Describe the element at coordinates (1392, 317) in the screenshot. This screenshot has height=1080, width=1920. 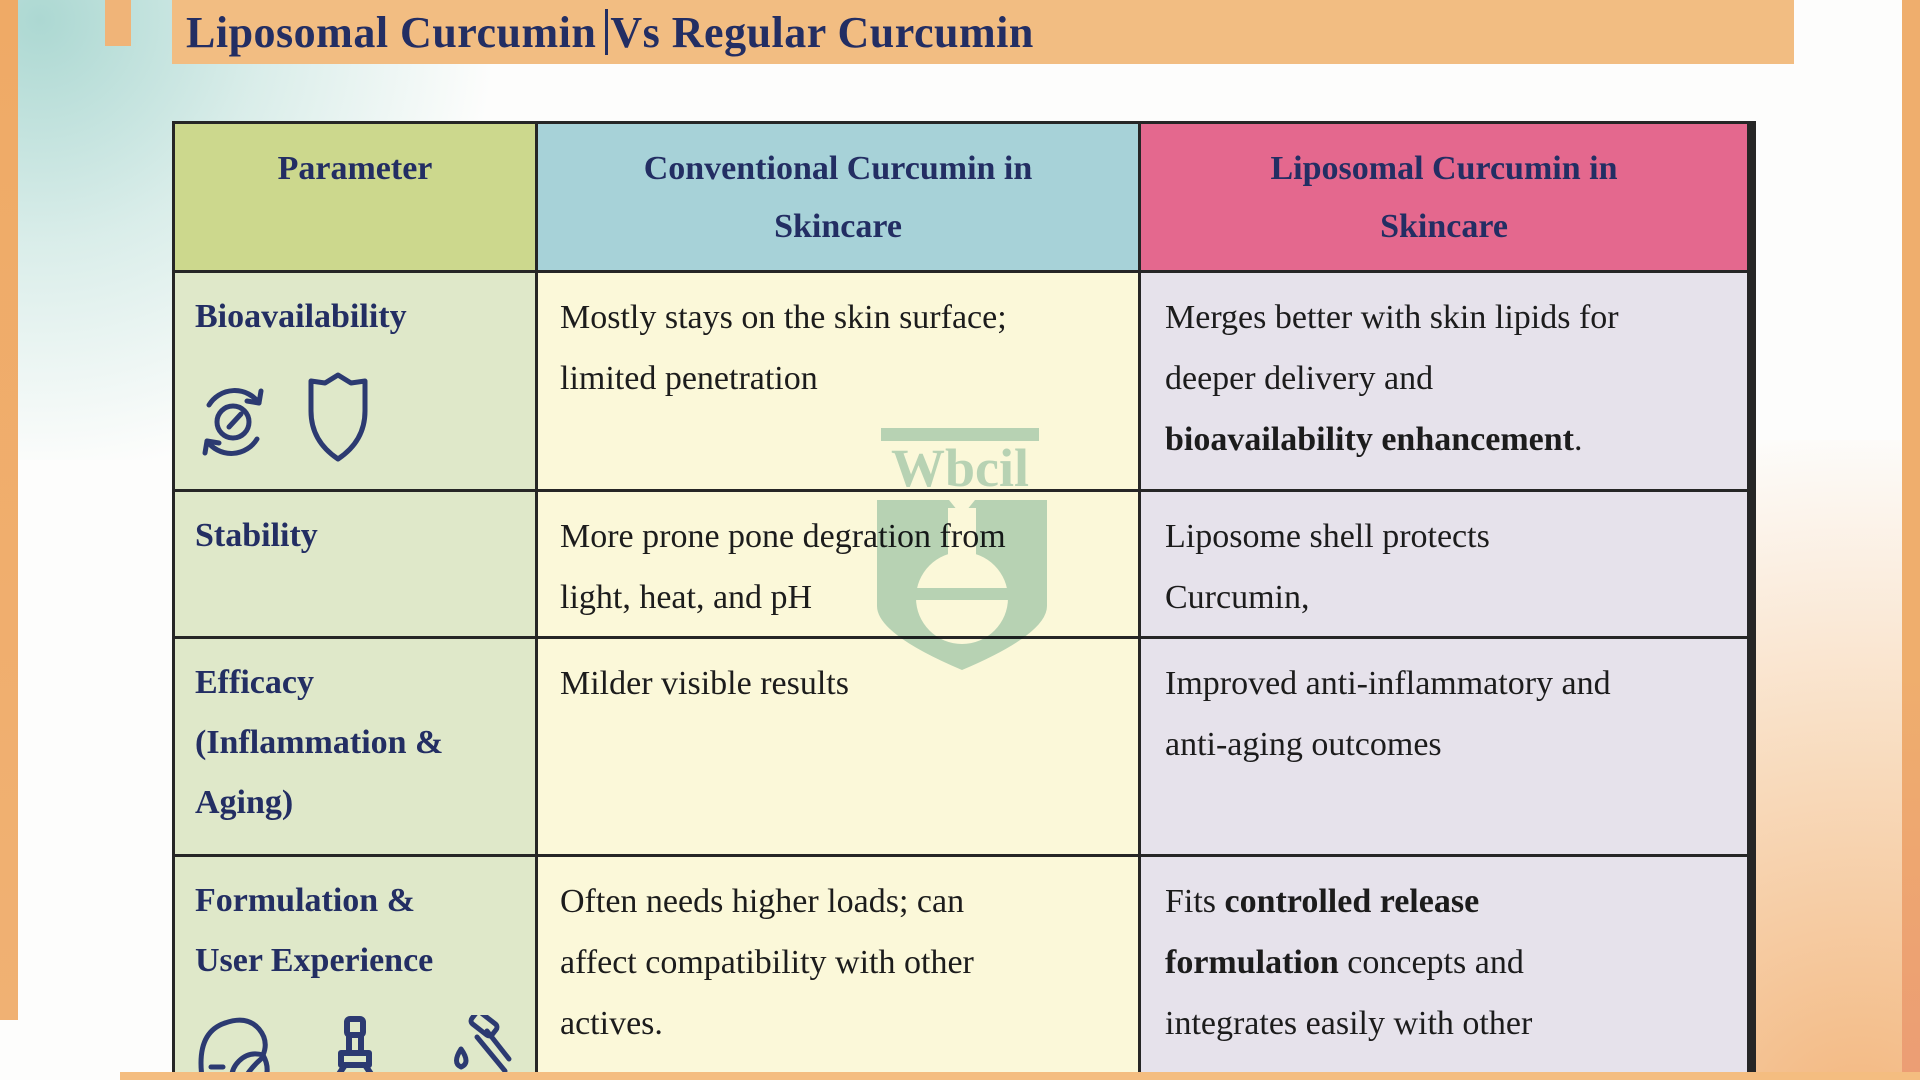
I see `text: Merges better with skin lipids for` at that location.